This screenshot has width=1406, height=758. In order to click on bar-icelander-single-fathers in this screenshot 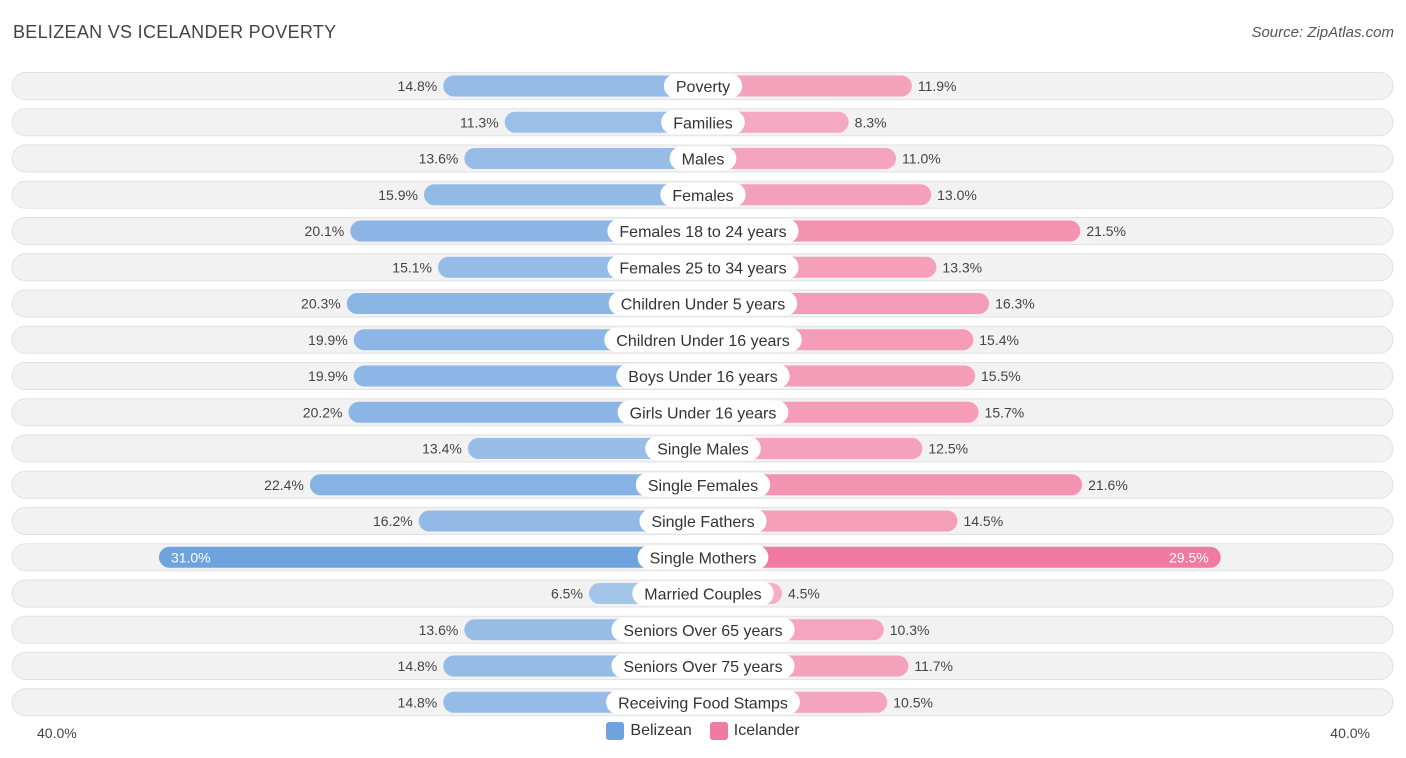, I will do `click(830, 521)`.